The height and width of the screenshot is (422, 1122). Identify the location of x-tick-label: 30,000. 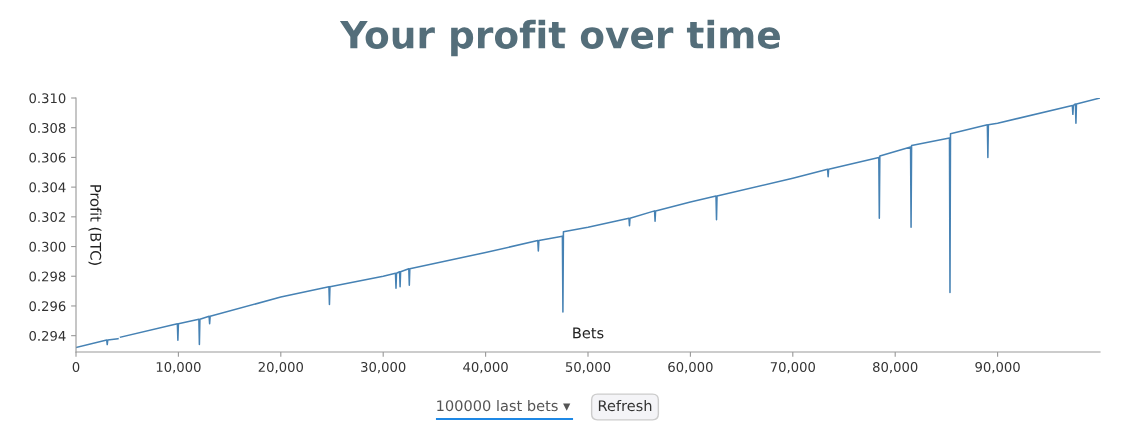
(383, 367).